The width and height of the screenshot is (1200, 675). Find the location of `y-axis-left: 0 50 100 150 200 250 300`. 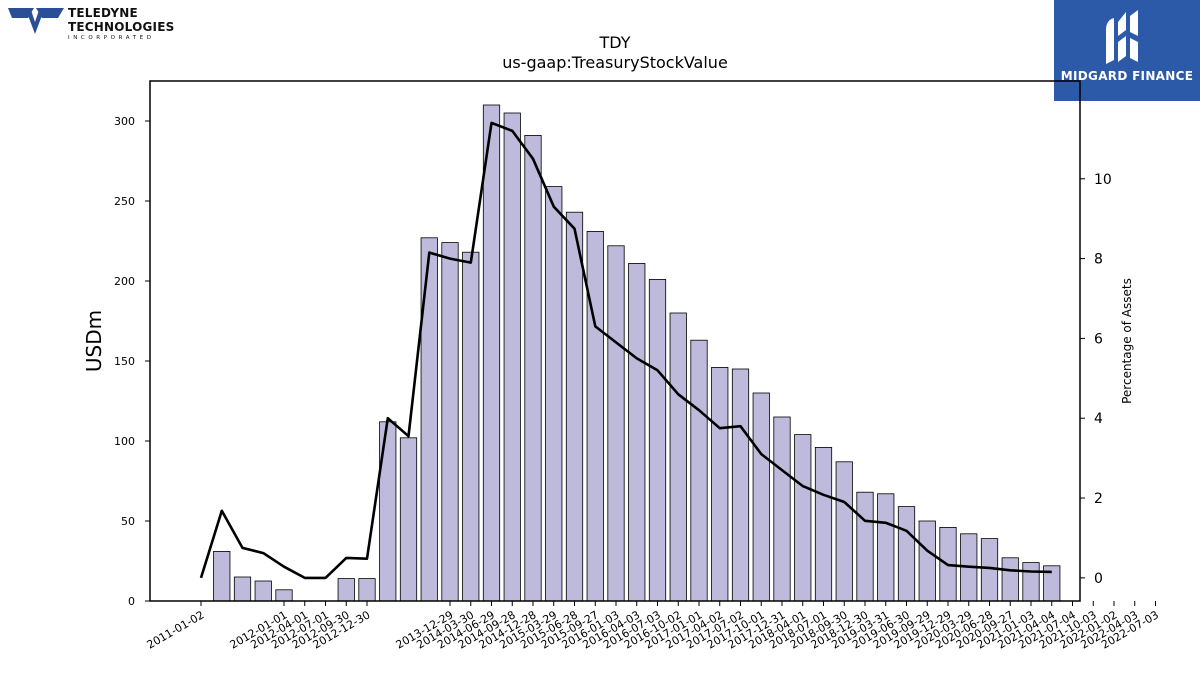

y-axis-left: 0 50 100 150 200 250 300 is located at coordinates (132, 361).